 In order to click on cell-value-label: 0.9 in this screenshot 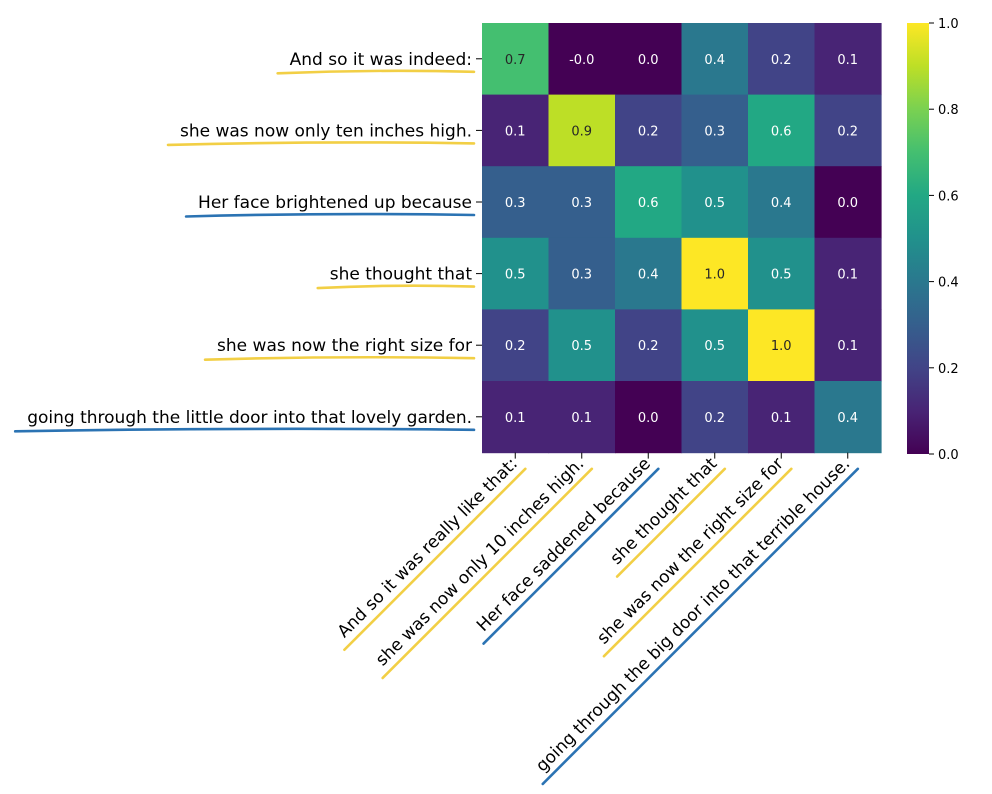, I will do `click(581, 131)`.